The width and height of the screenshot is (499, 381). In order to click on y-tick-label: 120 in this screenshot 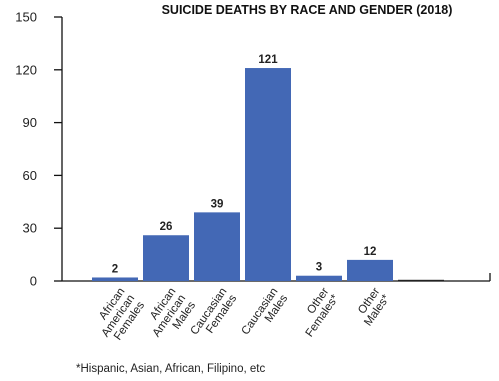, I will do `click(26, 69)`.